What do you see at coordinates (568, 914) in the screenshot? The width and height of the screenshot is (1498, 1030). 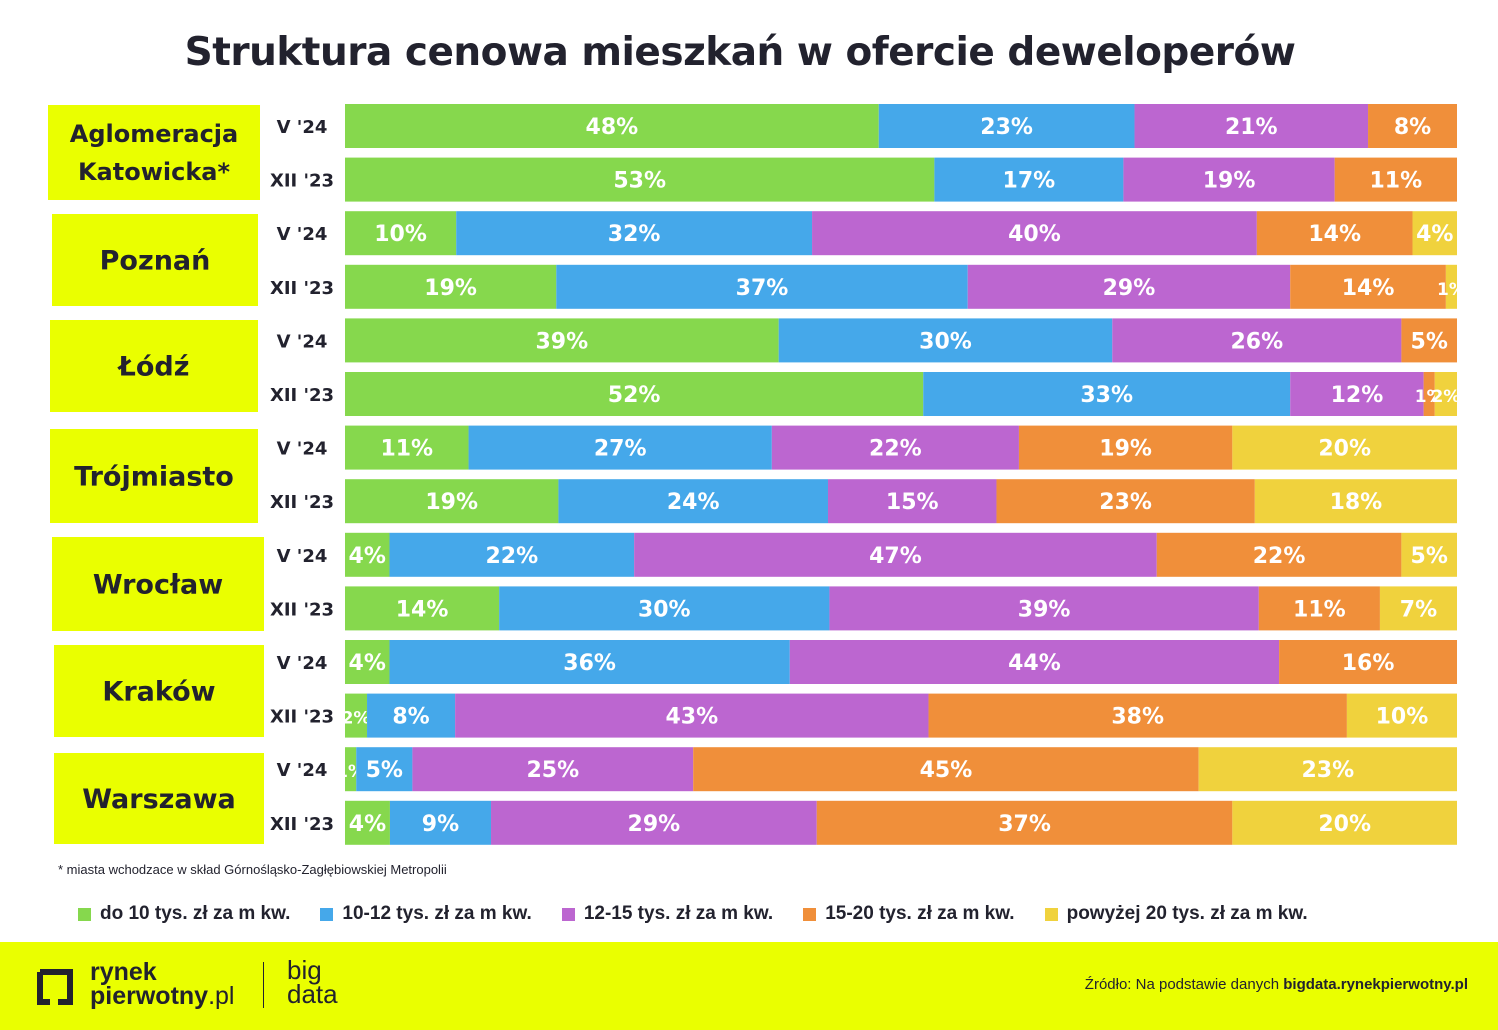 I see `legend-swatch` at bounding box center [568, 914].